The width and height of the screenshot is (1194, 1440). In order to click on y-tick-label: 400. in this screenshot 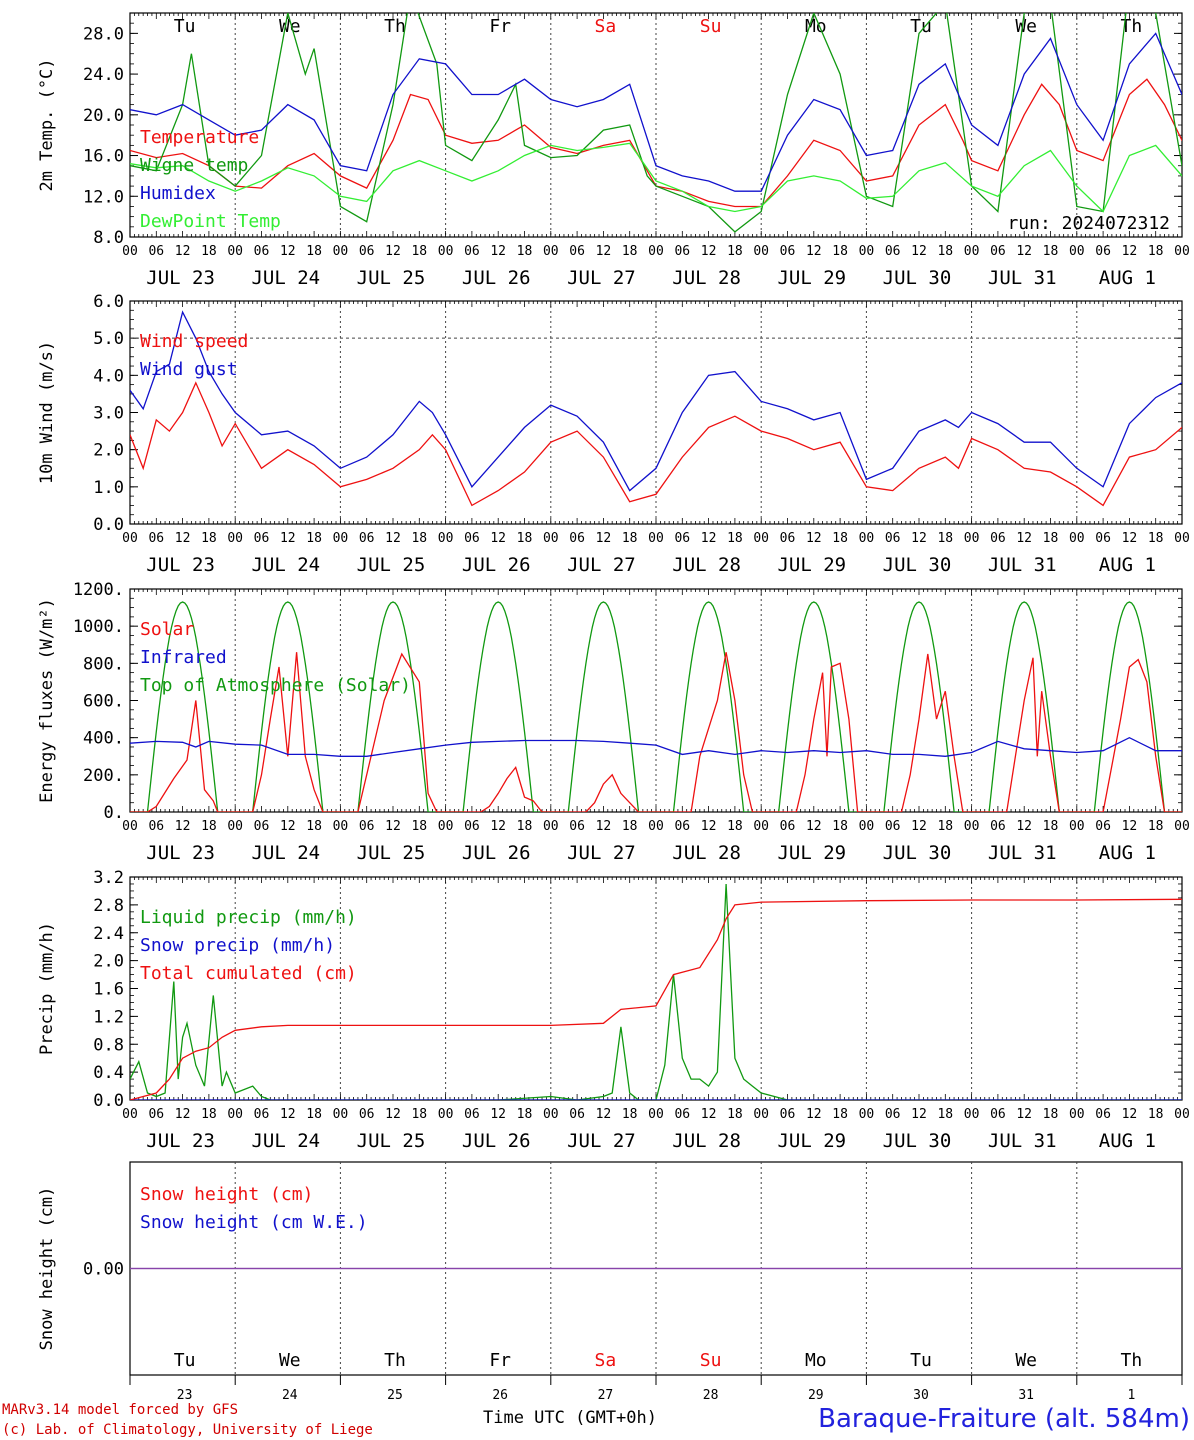, I will do `click(103, 739)`.